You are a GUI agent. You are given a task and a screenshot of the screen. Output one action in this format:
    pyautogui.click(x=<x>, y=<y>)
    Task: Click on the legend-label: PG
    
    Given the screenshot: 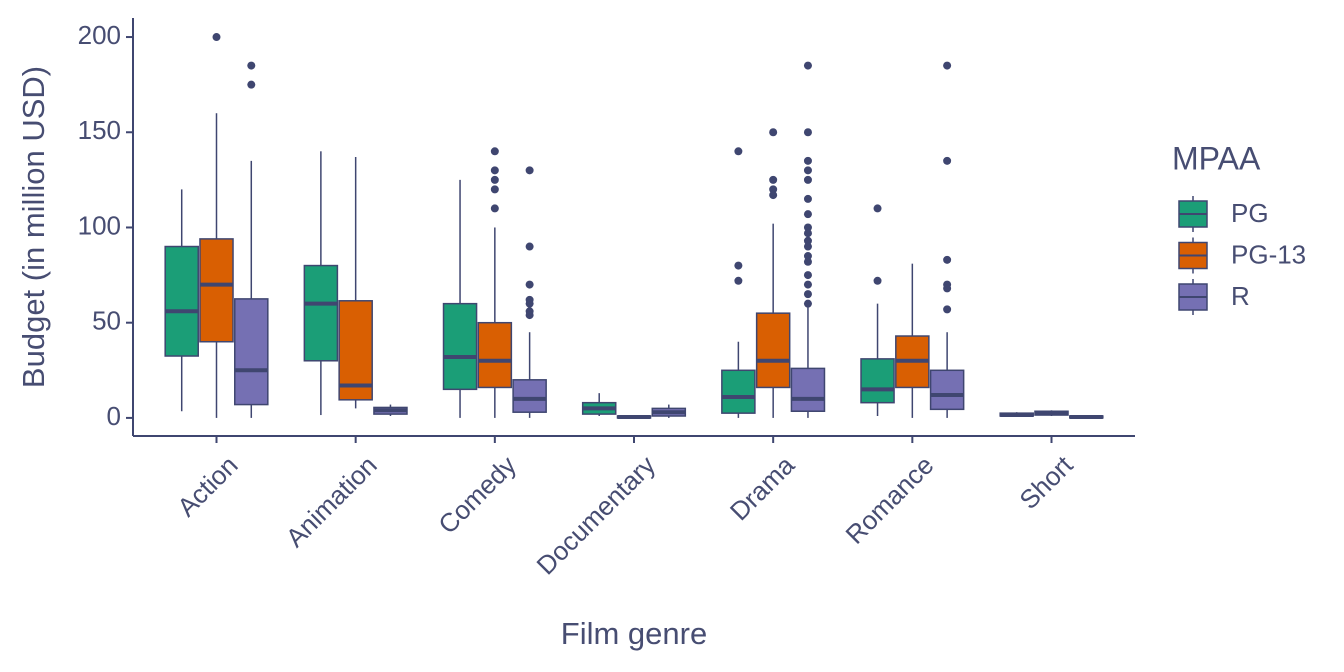 What is the action you would take?
    pyautogui.click(x=1250, y=213)
    